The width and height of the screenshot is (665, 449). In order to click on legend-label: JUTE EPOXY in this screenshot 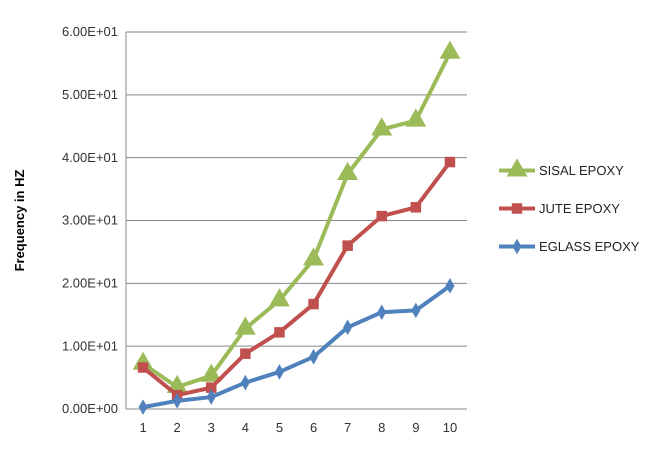, I will do `click(579, 208)`.